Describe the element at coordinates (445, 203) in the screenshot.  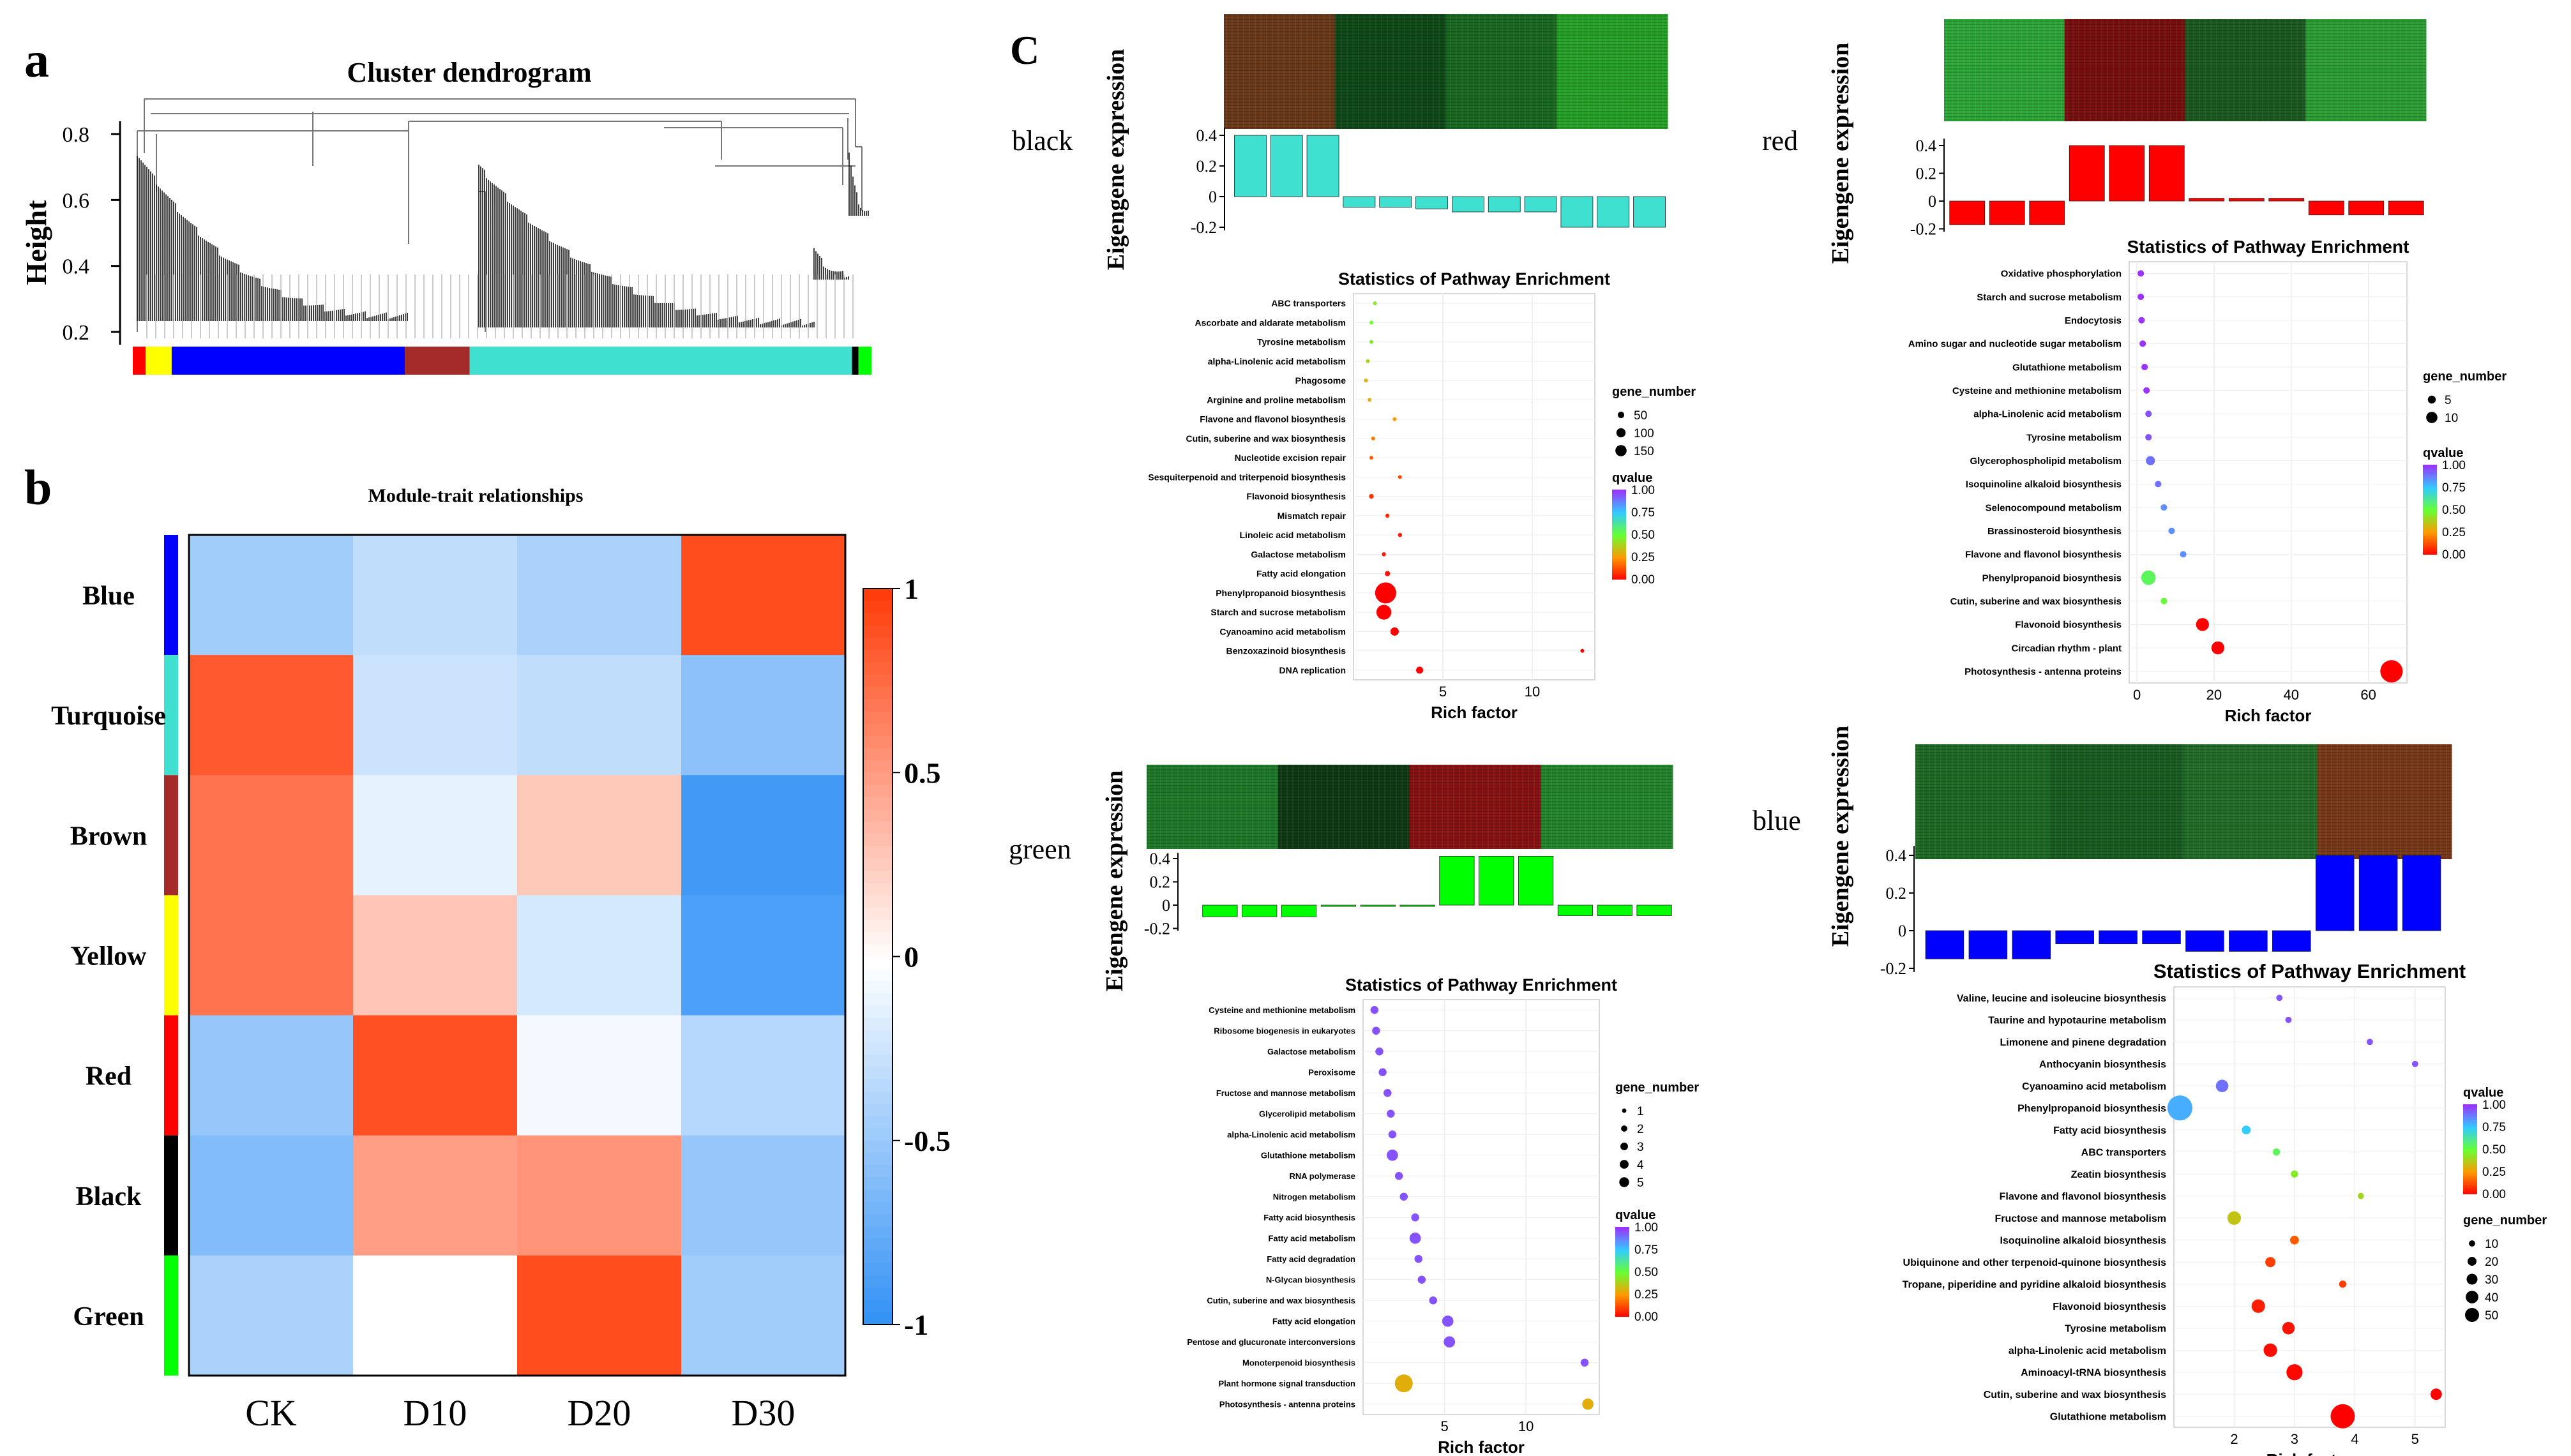
I see `panel-a: a Cluster dendrogram Height 0.2 0.4 0.6 0.8` at that location.